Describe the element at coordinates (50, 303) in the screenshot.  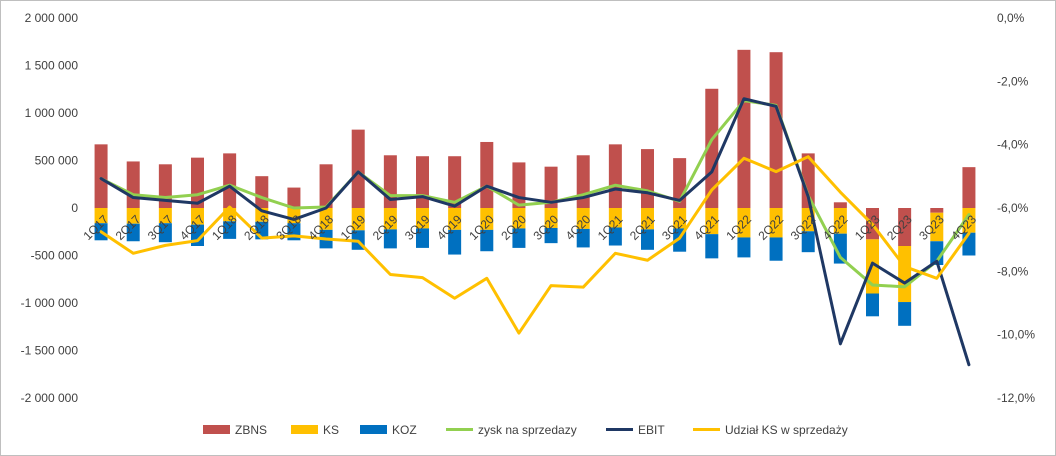
I see `y-tick-label: -1 000 000` at that location.